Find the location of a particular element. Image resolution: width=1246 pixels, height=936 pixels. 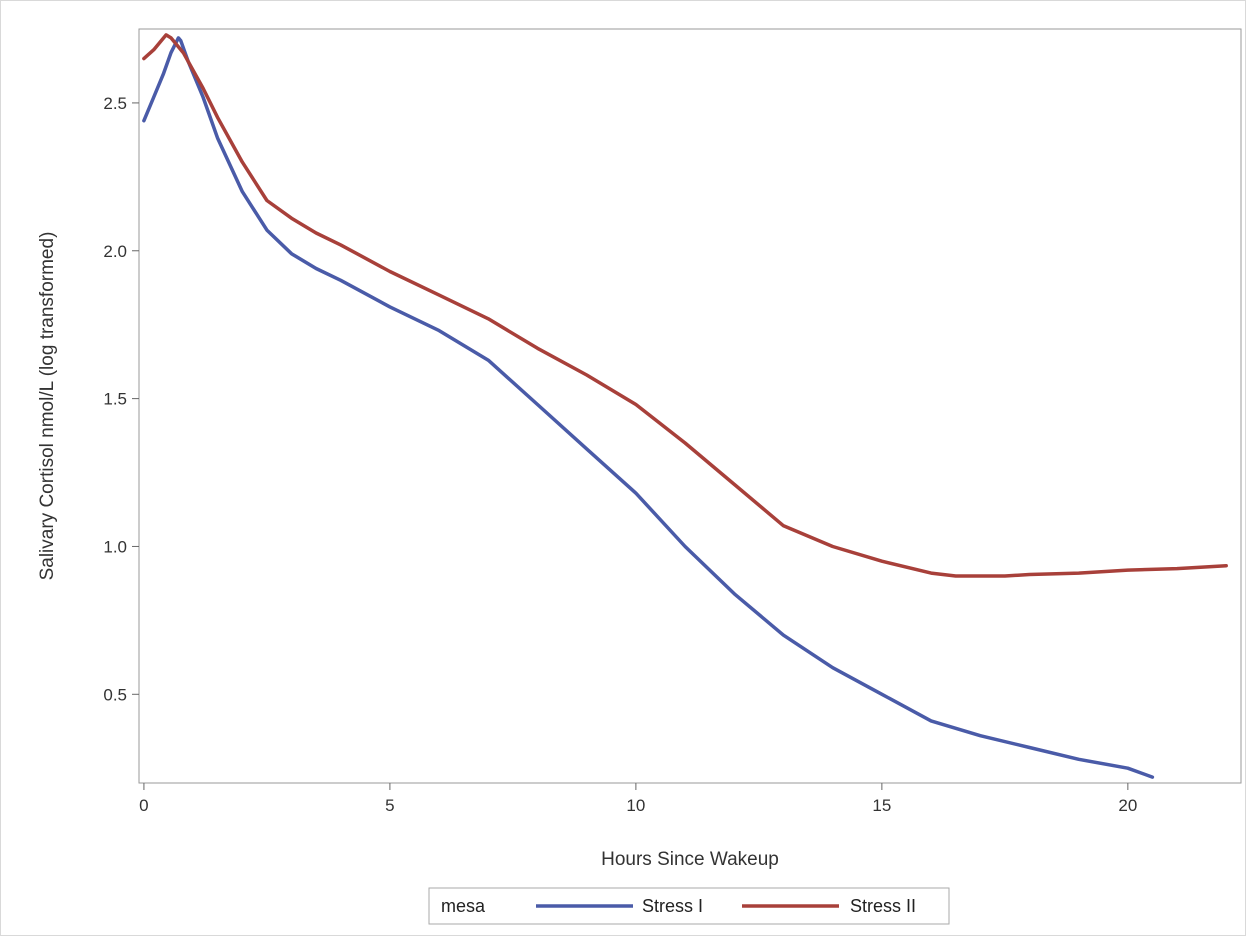

y-tick-label: 1.5 is located at coordinates (115, 399).